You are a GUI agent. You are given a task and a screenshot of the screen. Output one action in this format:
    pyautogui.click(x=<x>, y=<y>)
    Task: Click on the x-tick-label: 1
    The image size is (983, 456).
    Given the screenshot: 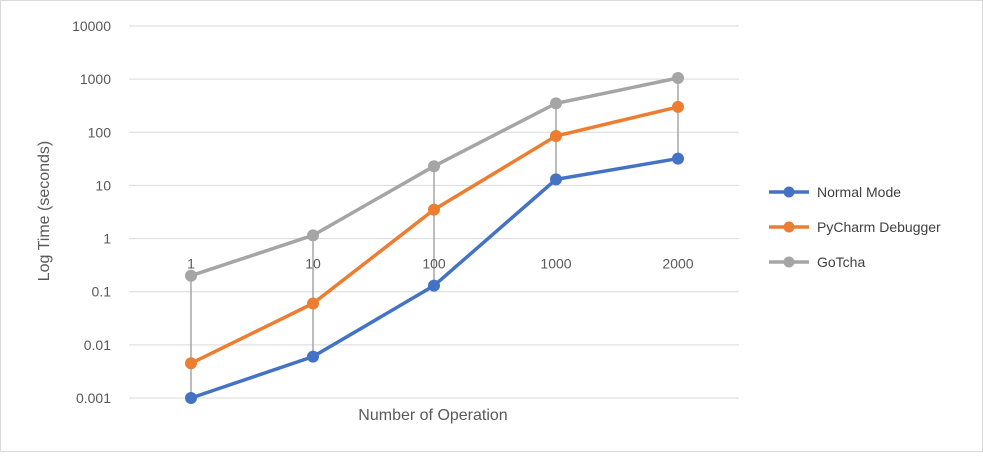 What is the action you would take?
    pyautogui.click(x=191, y=264)
    